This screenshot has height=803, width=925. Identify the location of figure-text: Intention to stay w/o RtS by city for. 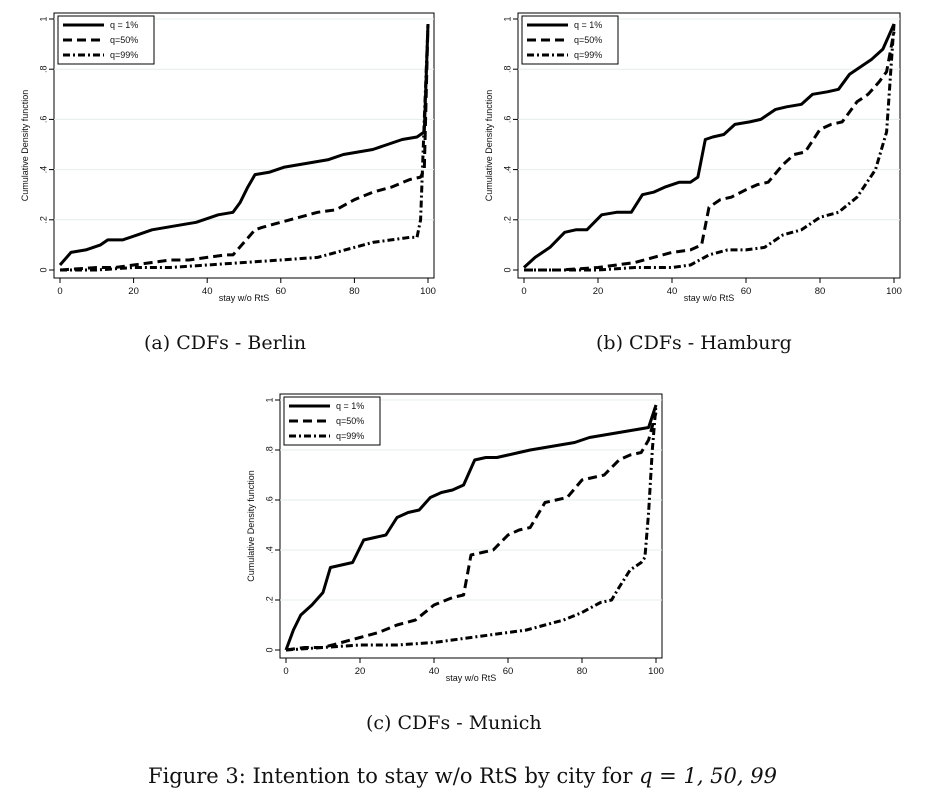
(442, 776).